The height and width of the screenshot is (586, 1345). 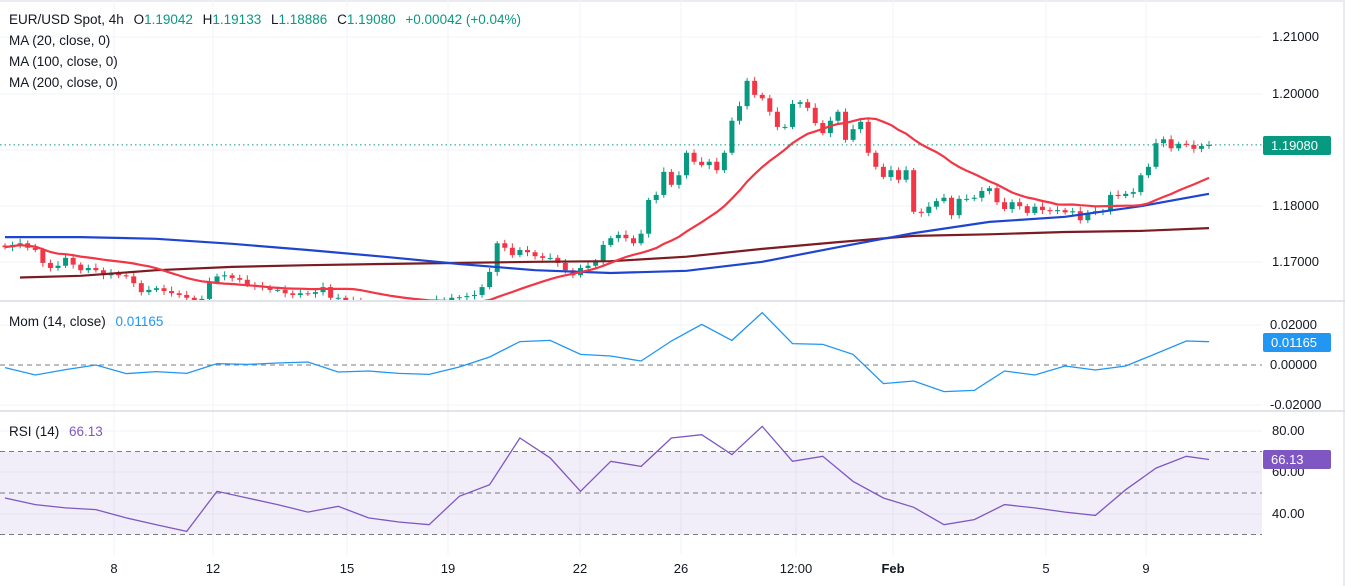 What do you see at coordinates (57, 321) in the screenshot?
I see `mom-title: Mom (14, close)` at bounding box center [57, 321].